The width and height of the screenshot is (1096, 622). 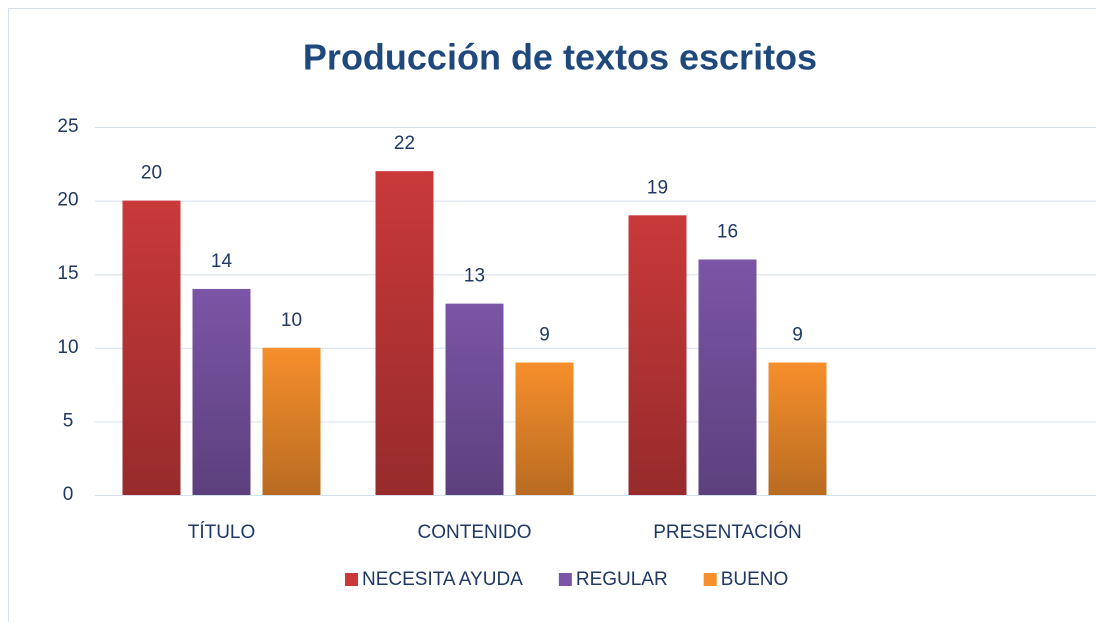 What do you see at coordinates (67, 126) in the screenshot?
I see `y-tick-label: 25` at bounding box center [67, 126].